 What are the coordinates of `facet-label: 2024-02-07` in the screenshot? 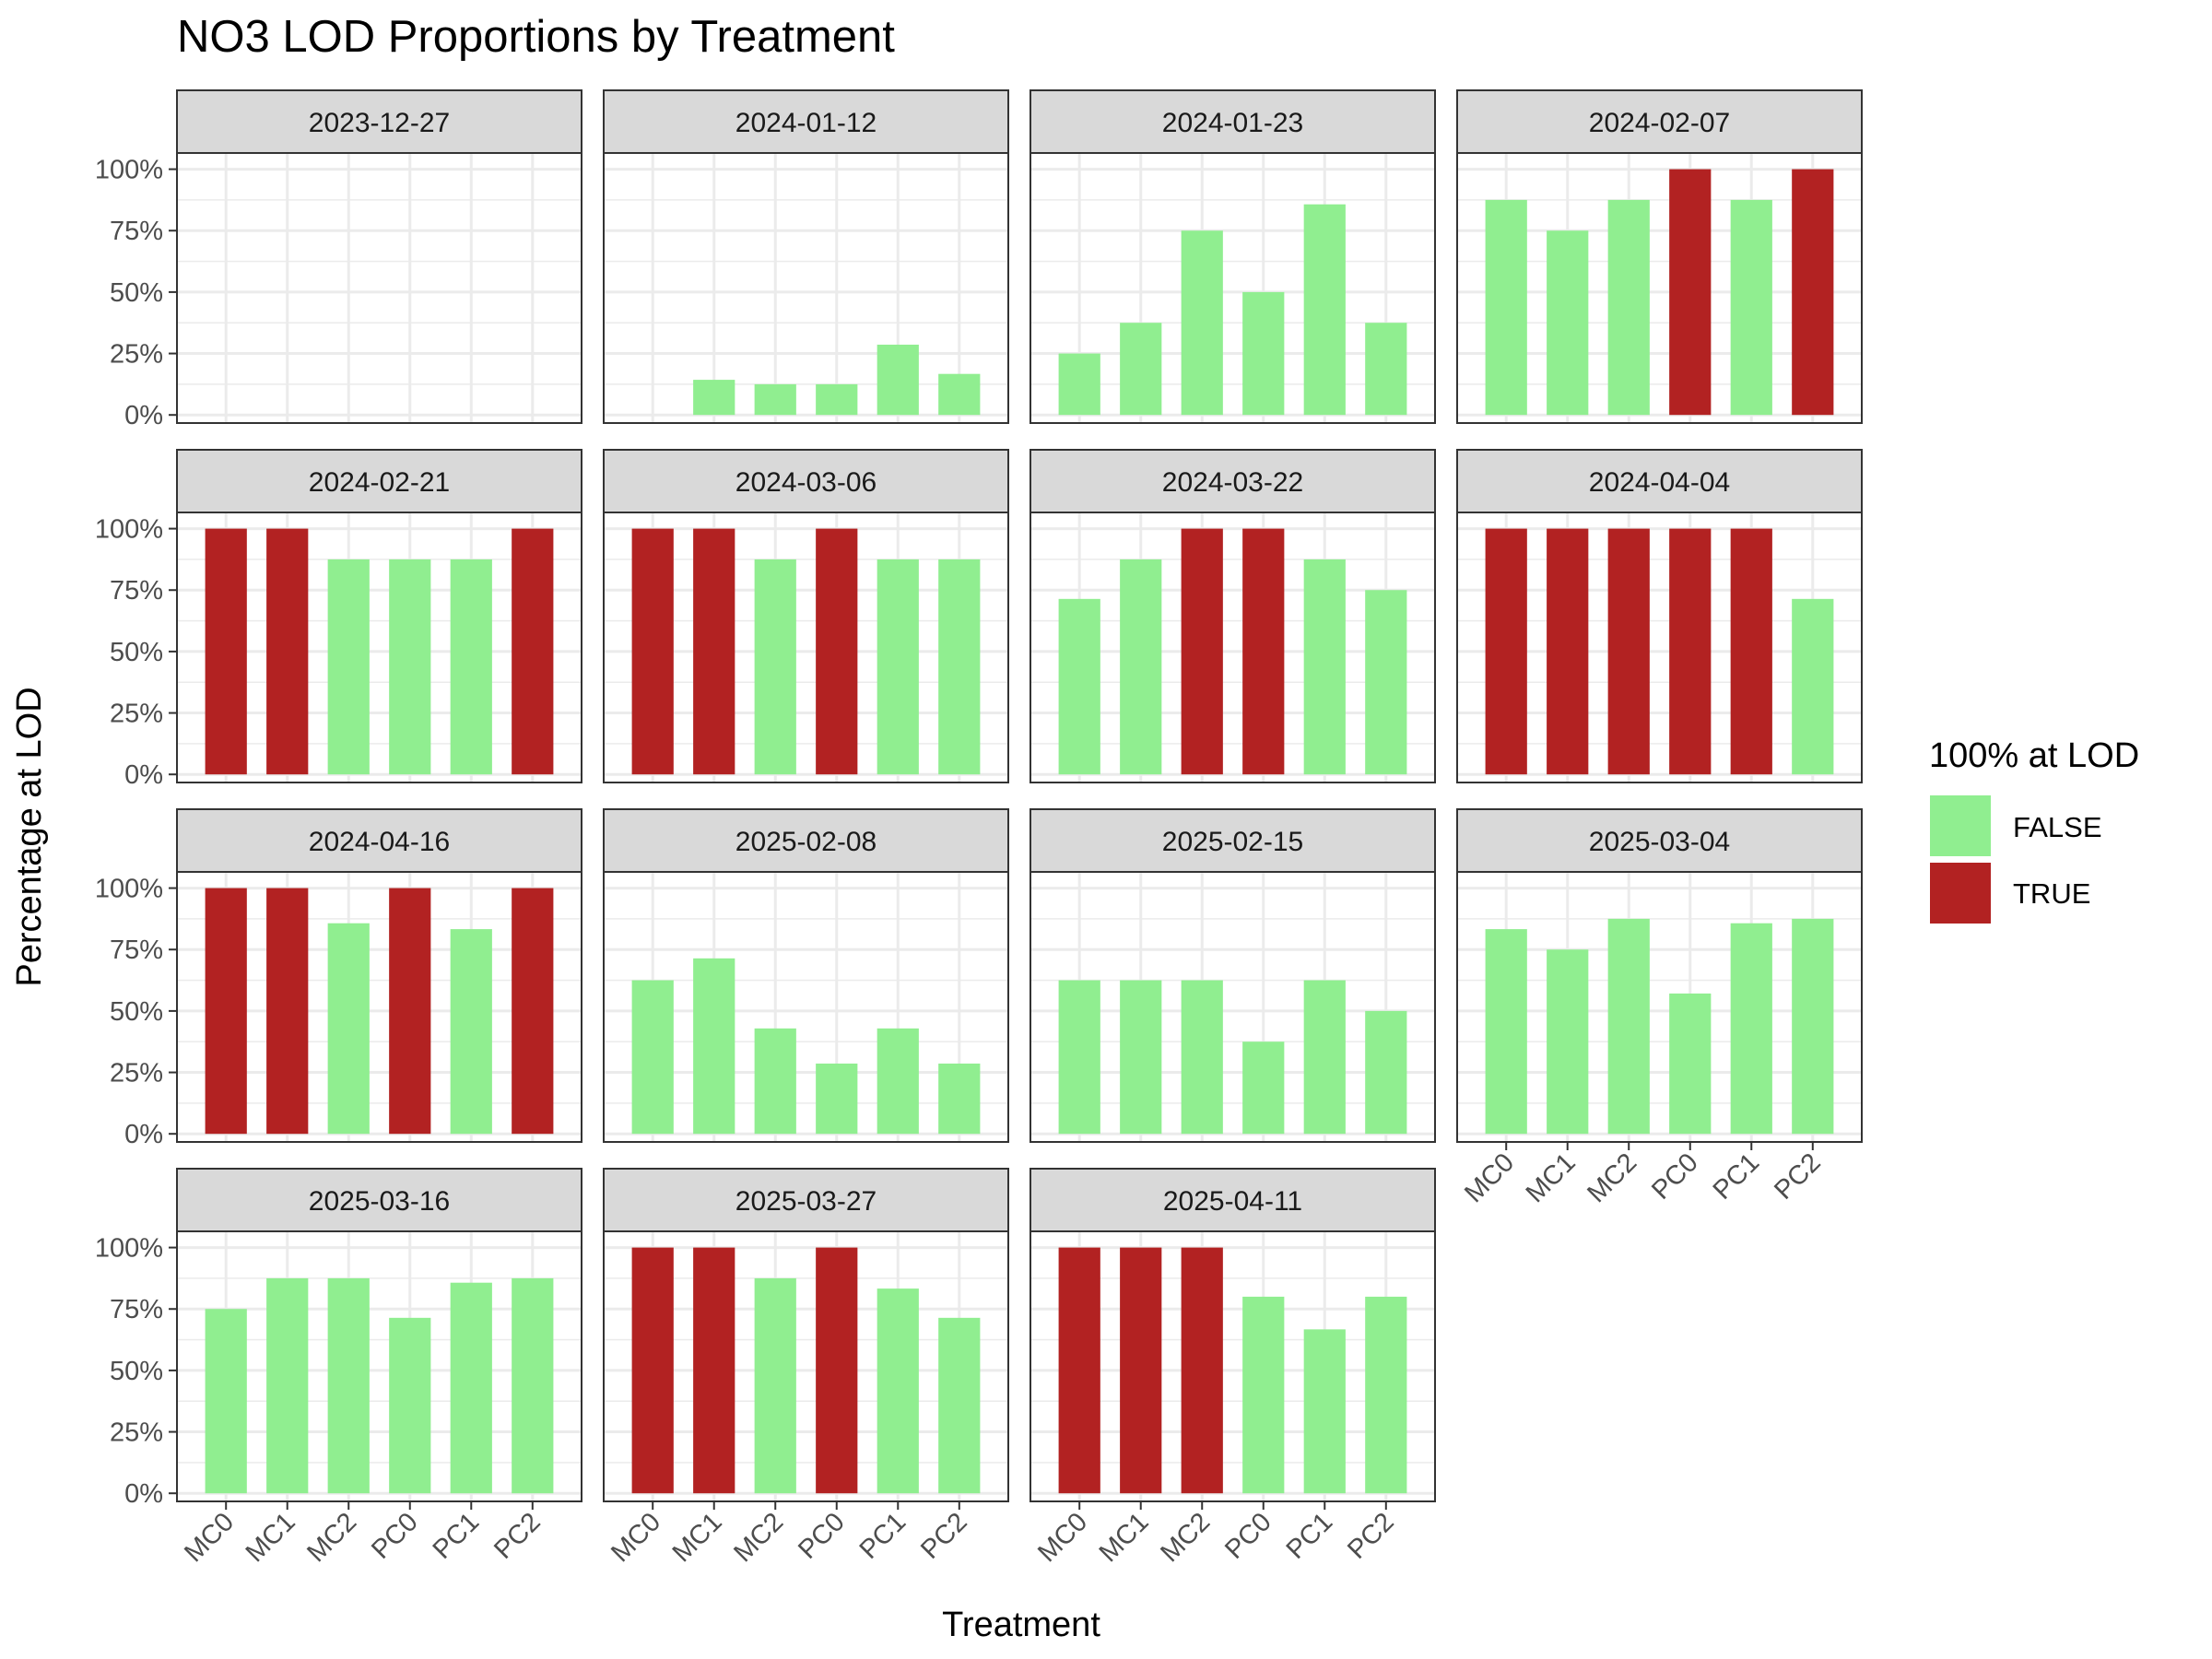 It's located at (1659, 123).